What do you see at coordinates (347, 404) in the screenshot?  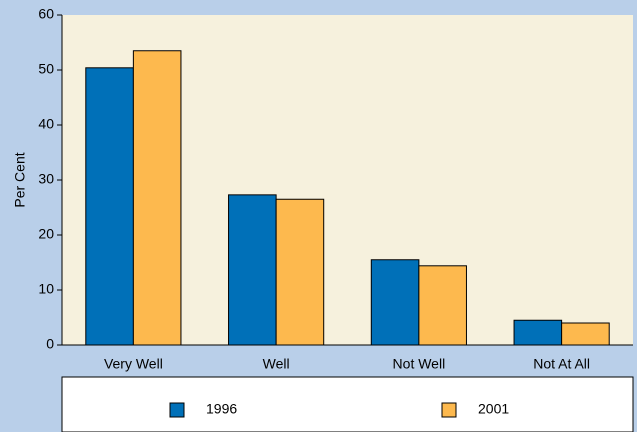 I see `legend-box` at bounding box center [347, 404].